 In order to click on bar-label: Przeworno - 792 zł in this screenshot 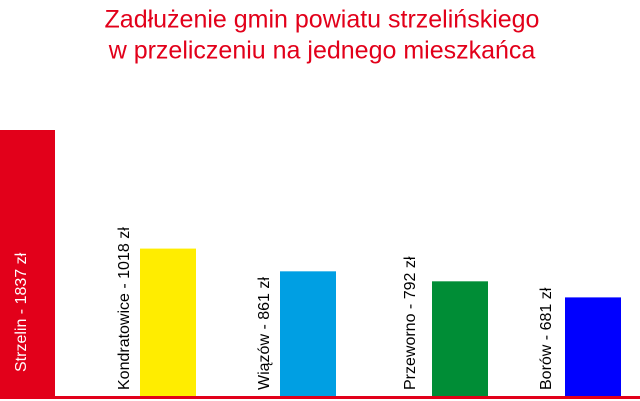, I will do `click(410, 323)`.